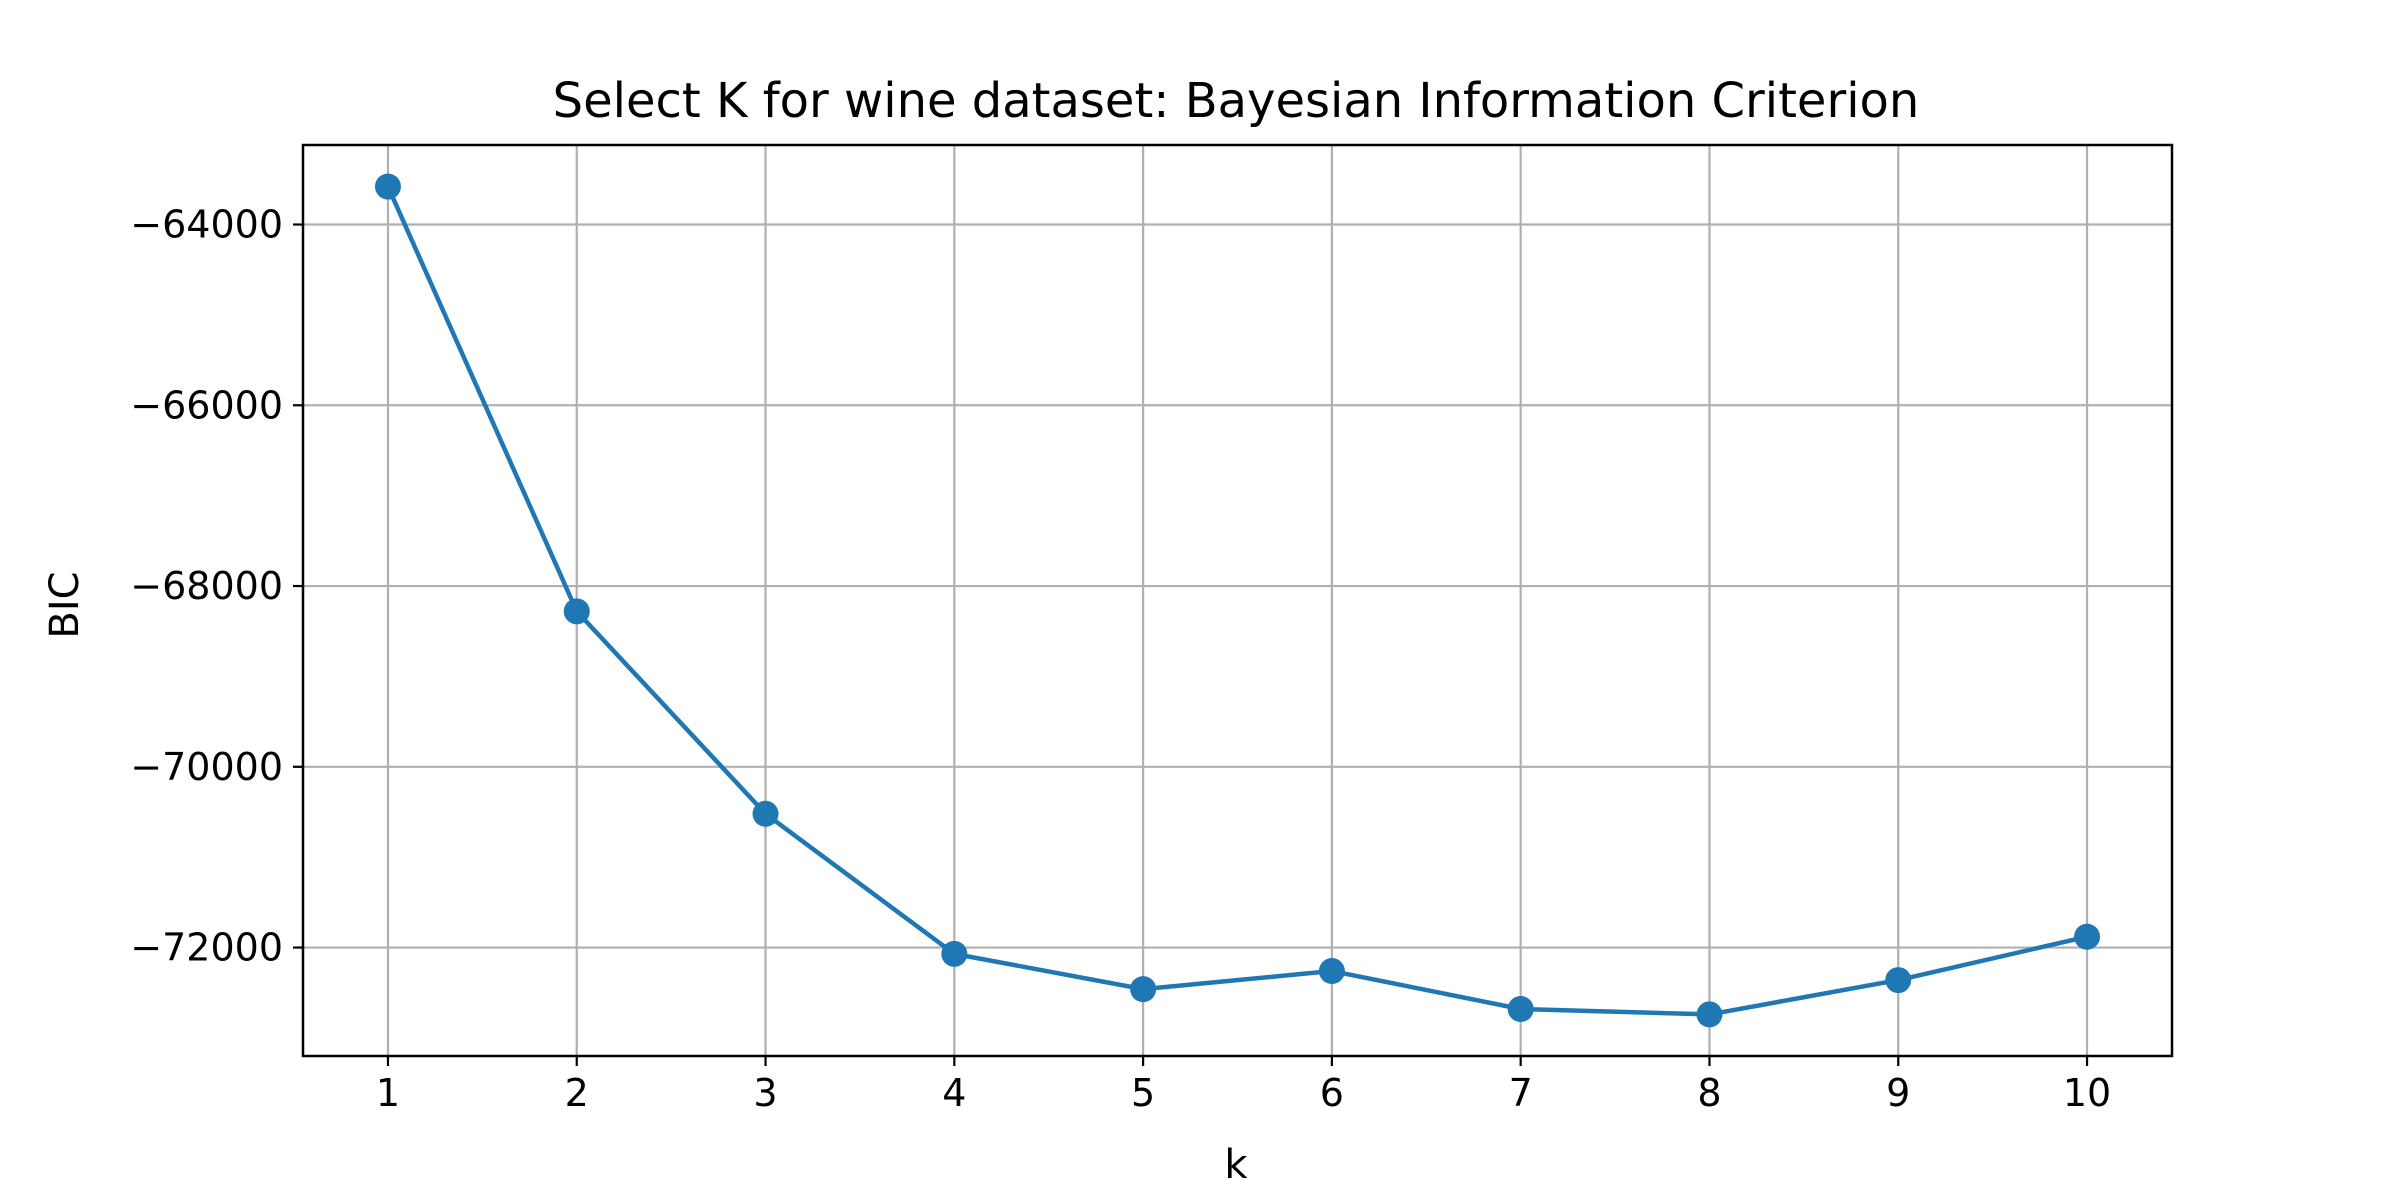 The height and width of the screenshot is (1200, 2400). I want to click on y-tick-label: −66000, so click(206, 405).